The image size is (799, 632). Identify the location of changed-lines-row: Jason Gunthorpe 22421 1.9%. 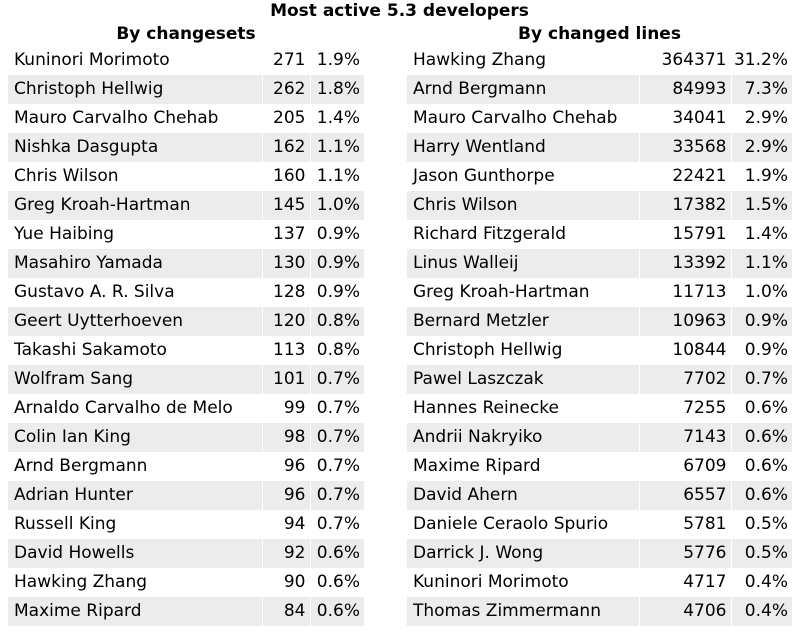
(599, 176).